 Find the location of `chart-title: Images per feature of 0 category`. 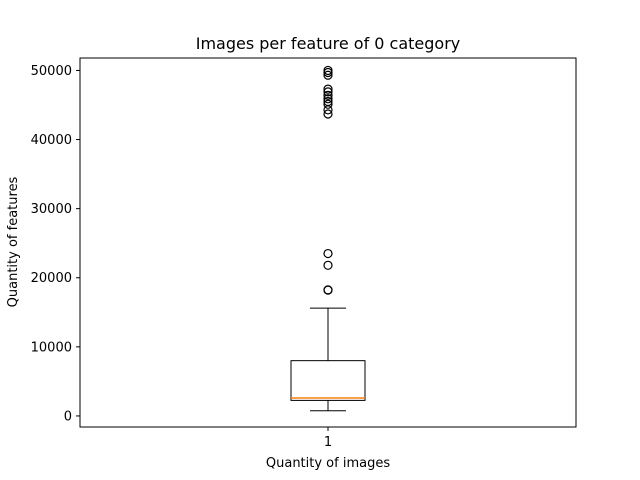

chart-title: Images per feature of 0 category is located at coordinates (328, 43).